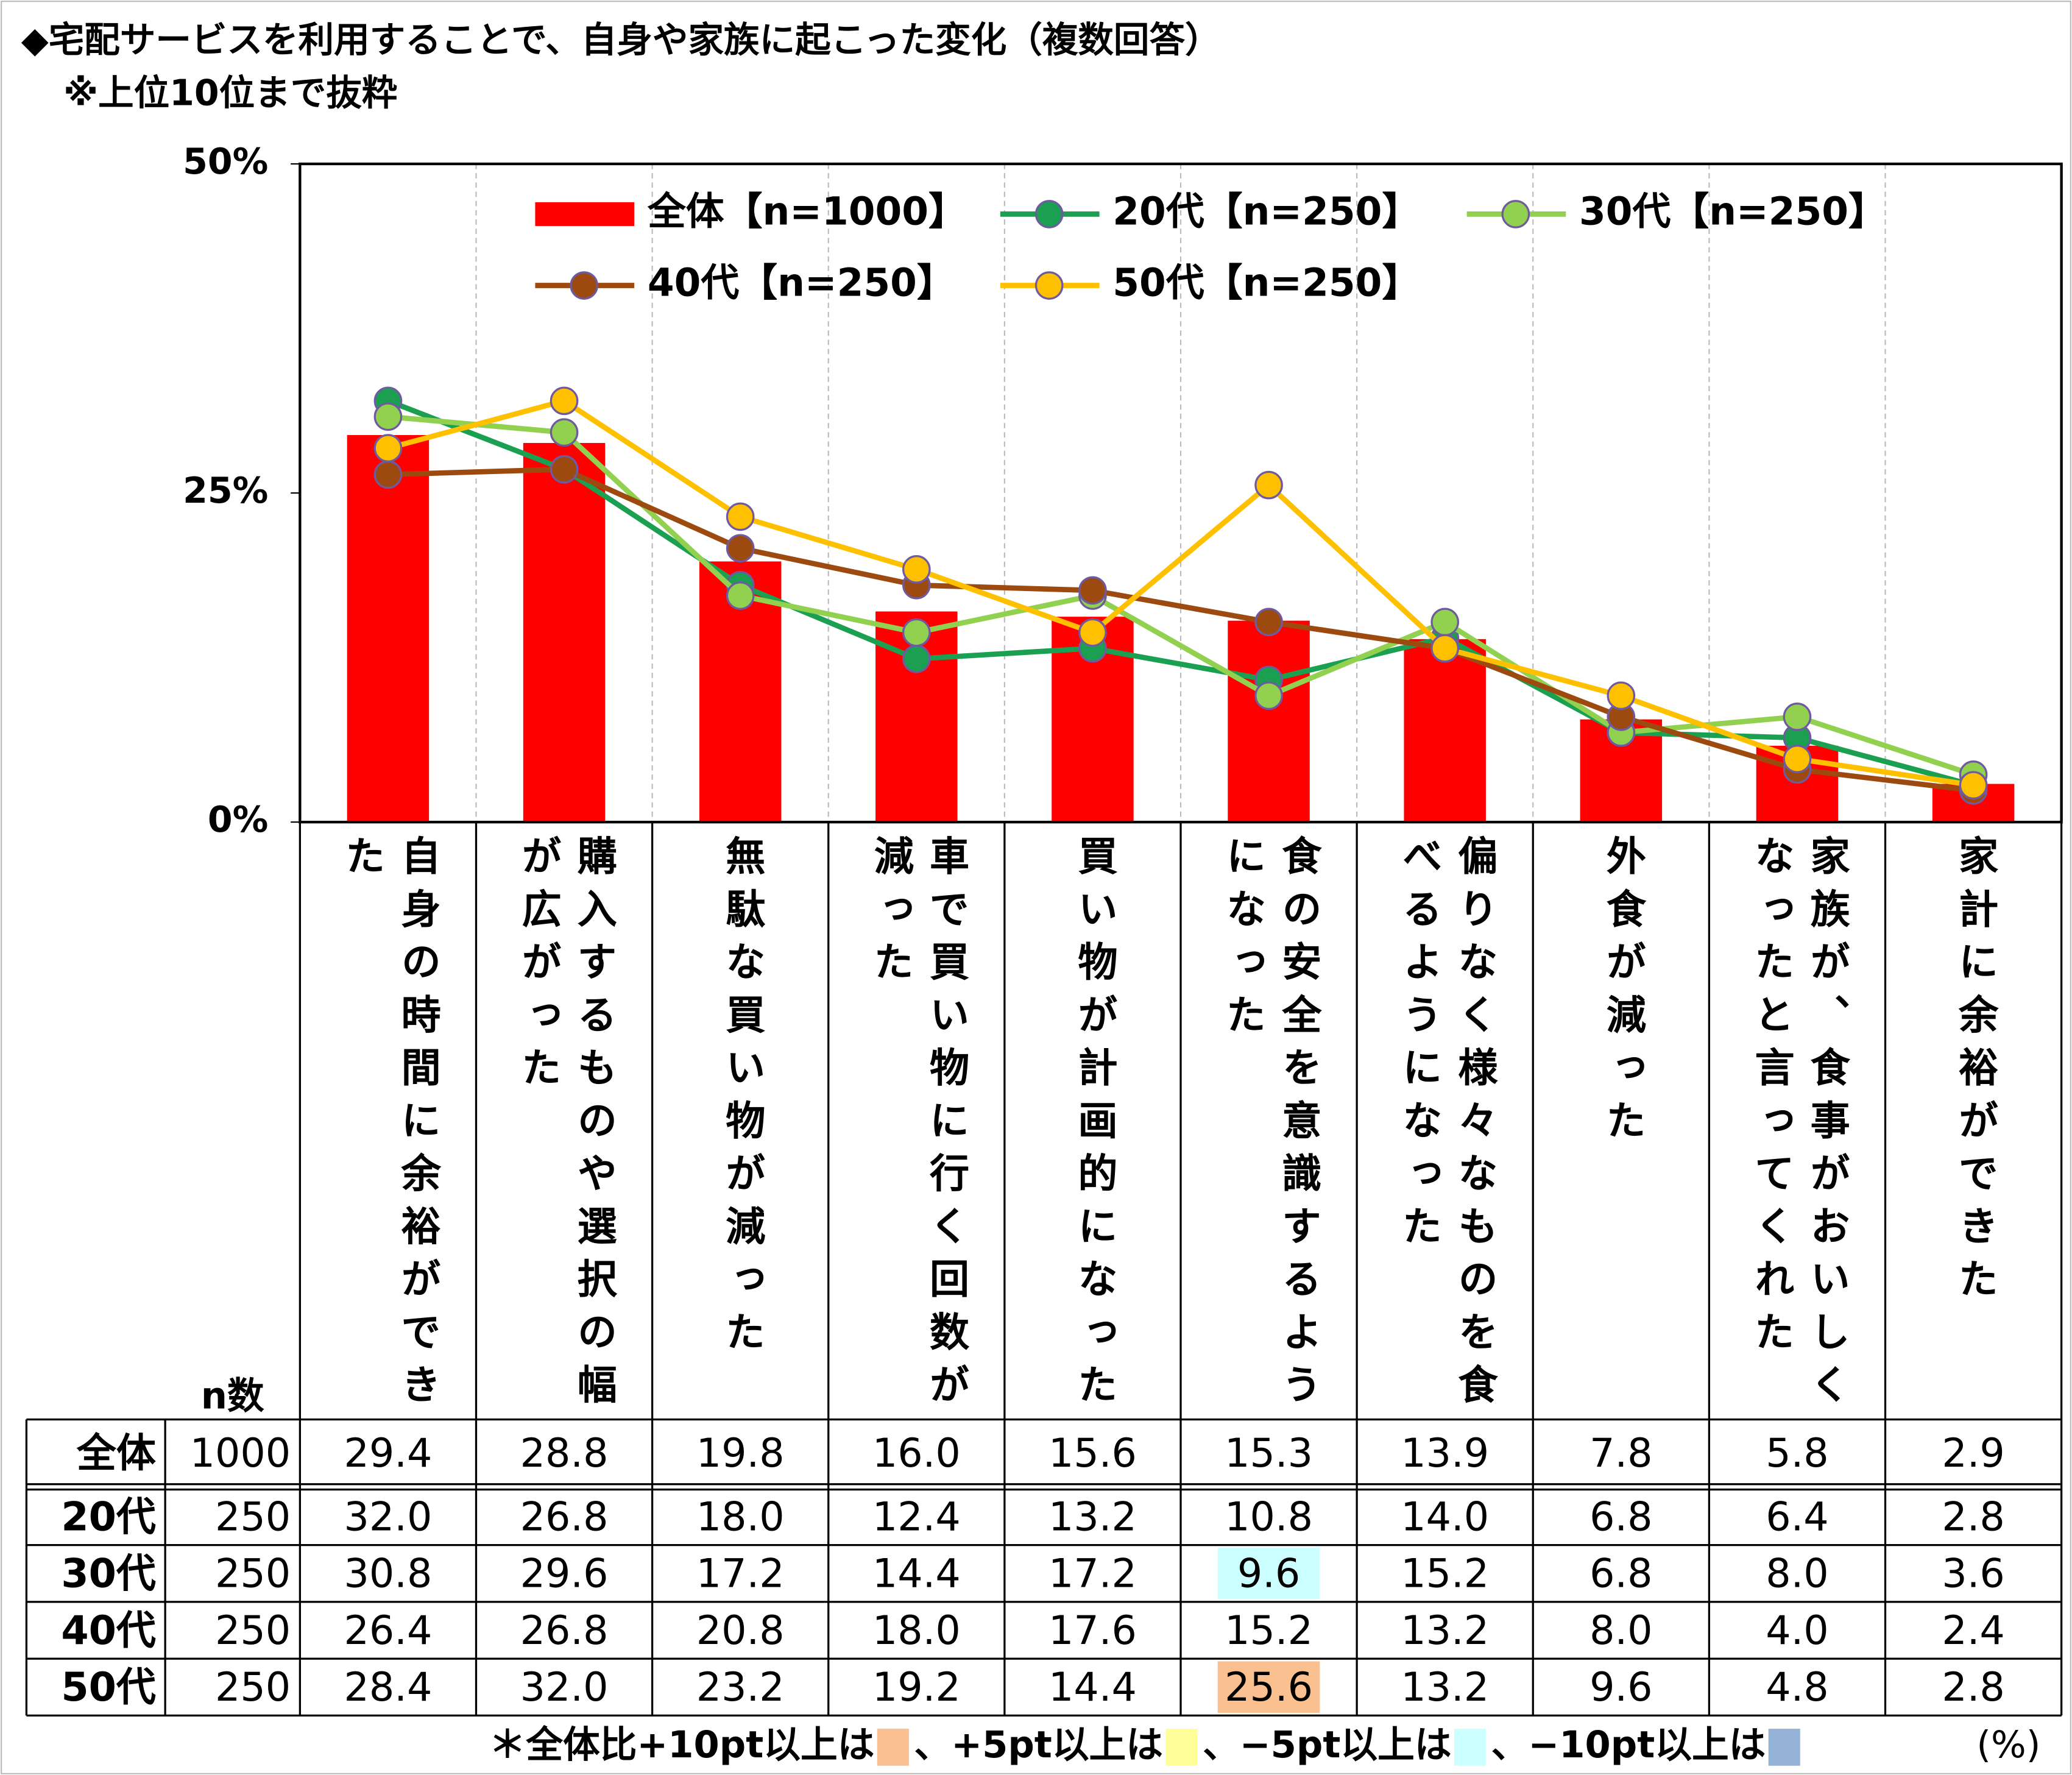 The width and height of the screenshot is (2072, 1775). What do you see at coordinates (108, 1631) in the screenshot?
I see `row-label: 40代` at bounding box center [108, 1631].